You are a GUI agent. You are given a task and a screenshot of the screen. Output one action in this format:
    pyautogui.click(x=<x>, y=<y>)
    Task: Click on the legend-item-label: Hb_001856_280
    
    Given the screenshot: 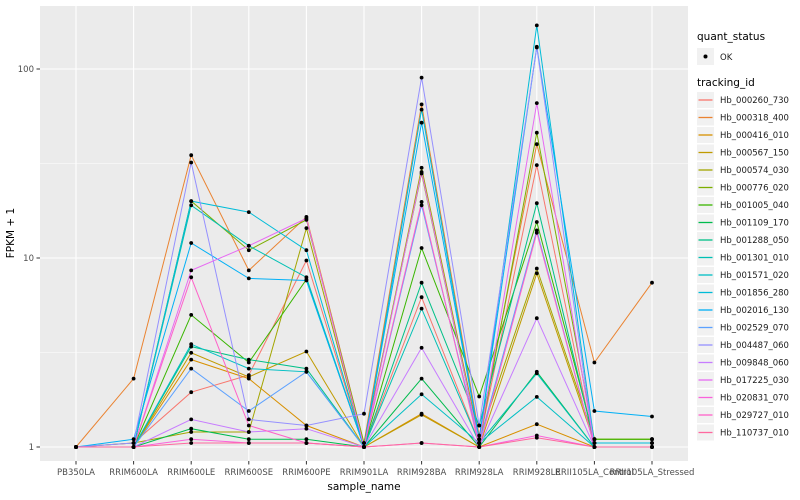 What is the action you would take?
    pyautogui.click(x=754, y=294)
    